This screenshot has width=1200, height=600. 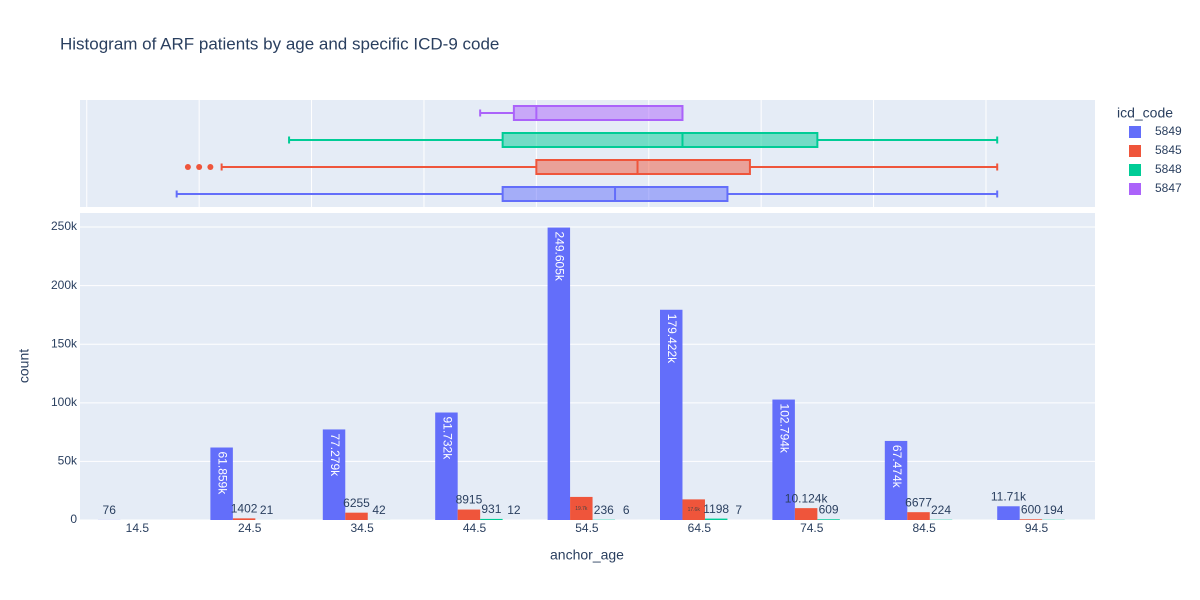 What do you see at coordinates (1009, 496) in the screenshot?
I see `value-label: 11.71k` at bounding box center [1009, 496].